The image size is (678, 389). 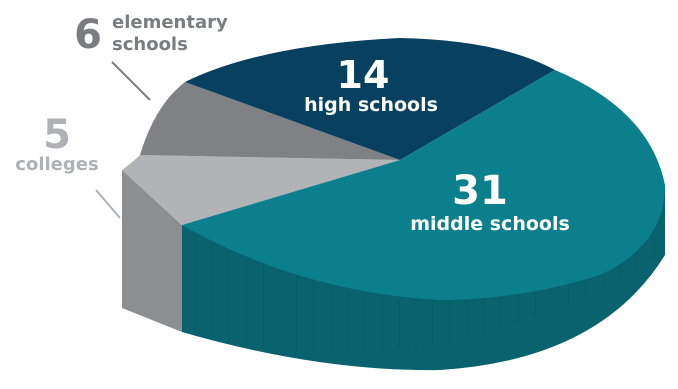 What do you see at coordinates (170, 22) in the screenshot?
I see `elementary-schools-label-line1: elementary` at bounding box center [170, 22].